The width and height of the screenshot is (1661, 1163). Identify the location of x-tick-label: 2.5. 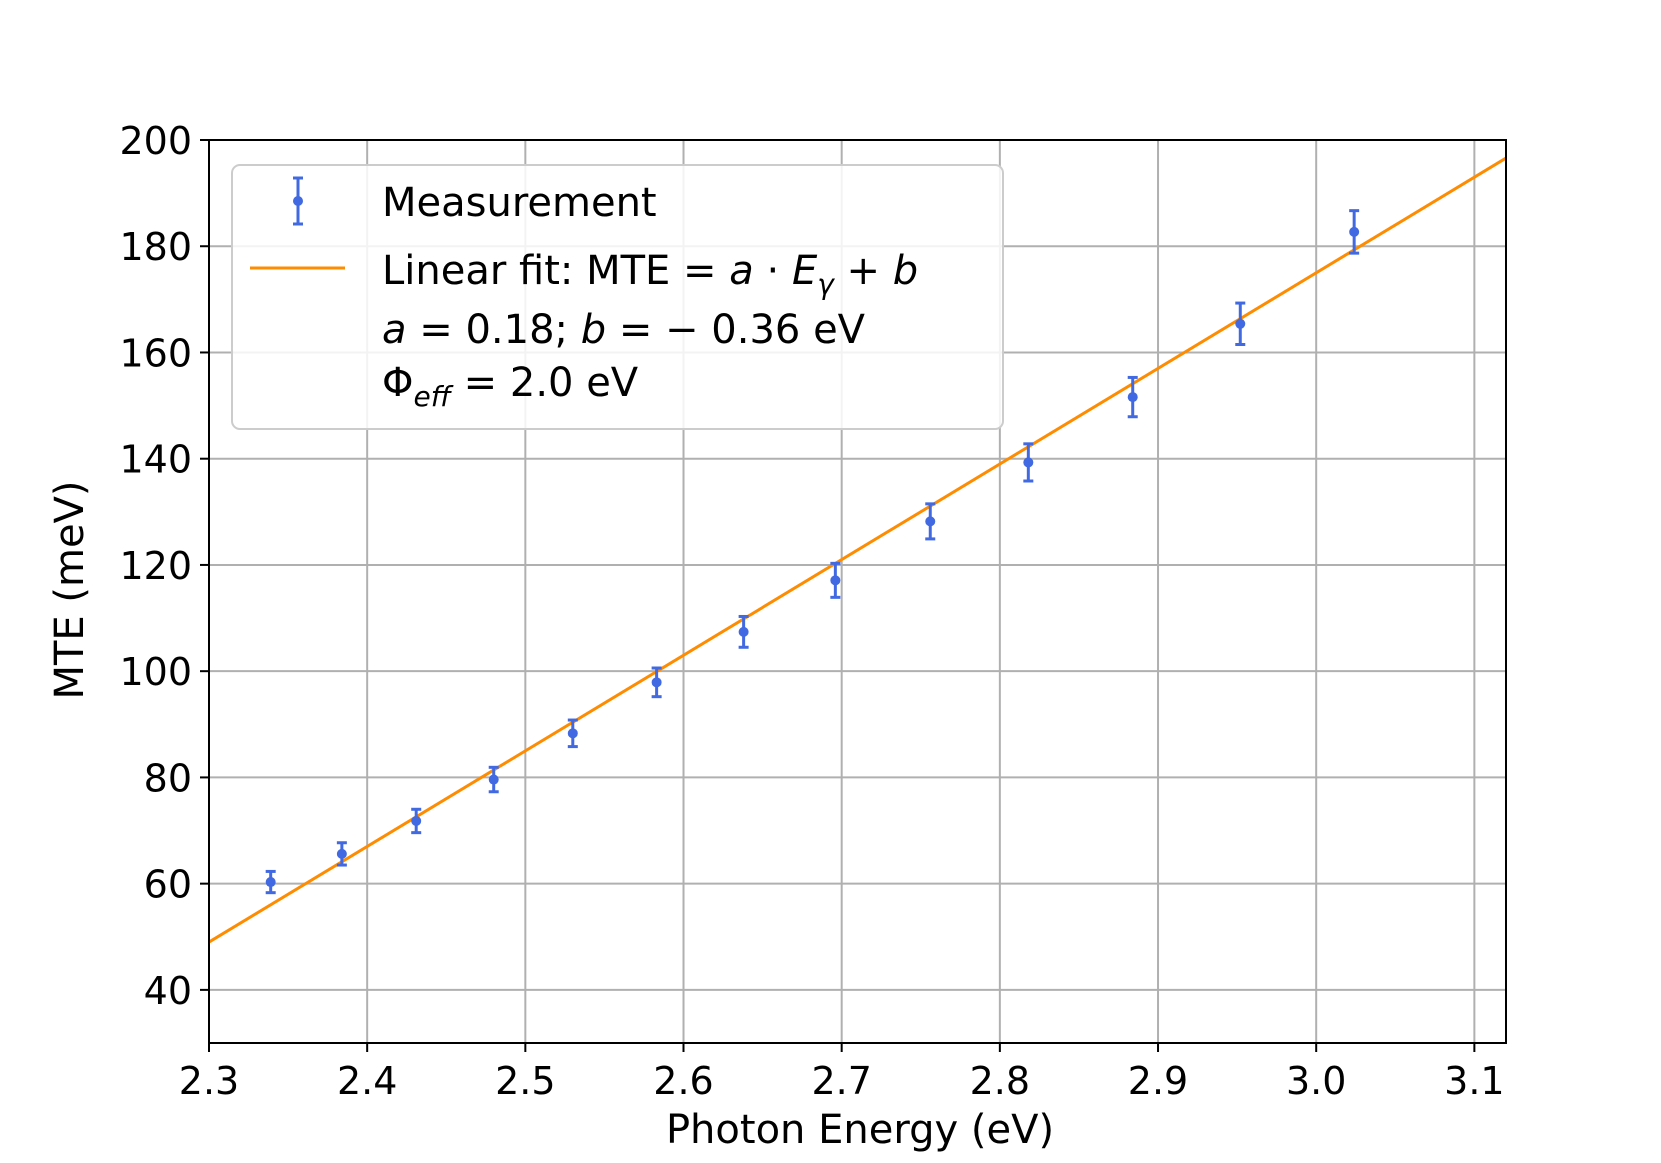
(525, 1081).